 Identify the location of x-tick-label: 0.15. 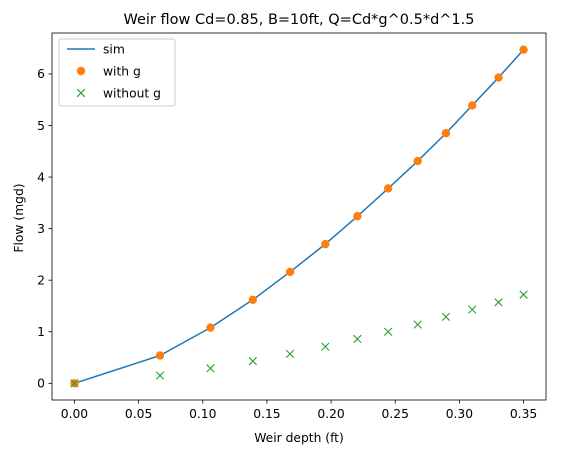
(266, 414).